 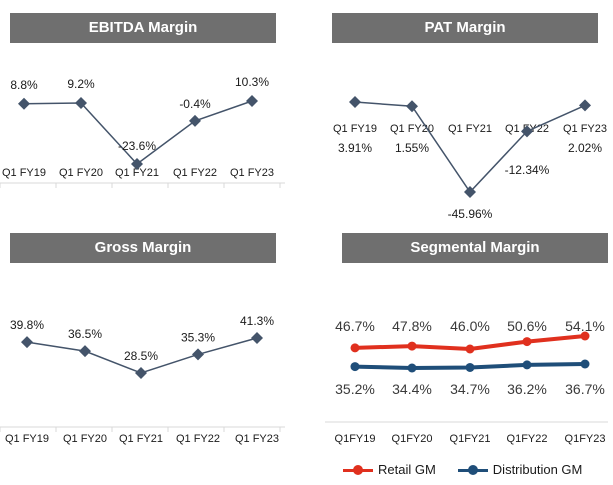 I want to click on data-label: 36.5%, so click(x=85, y=334).